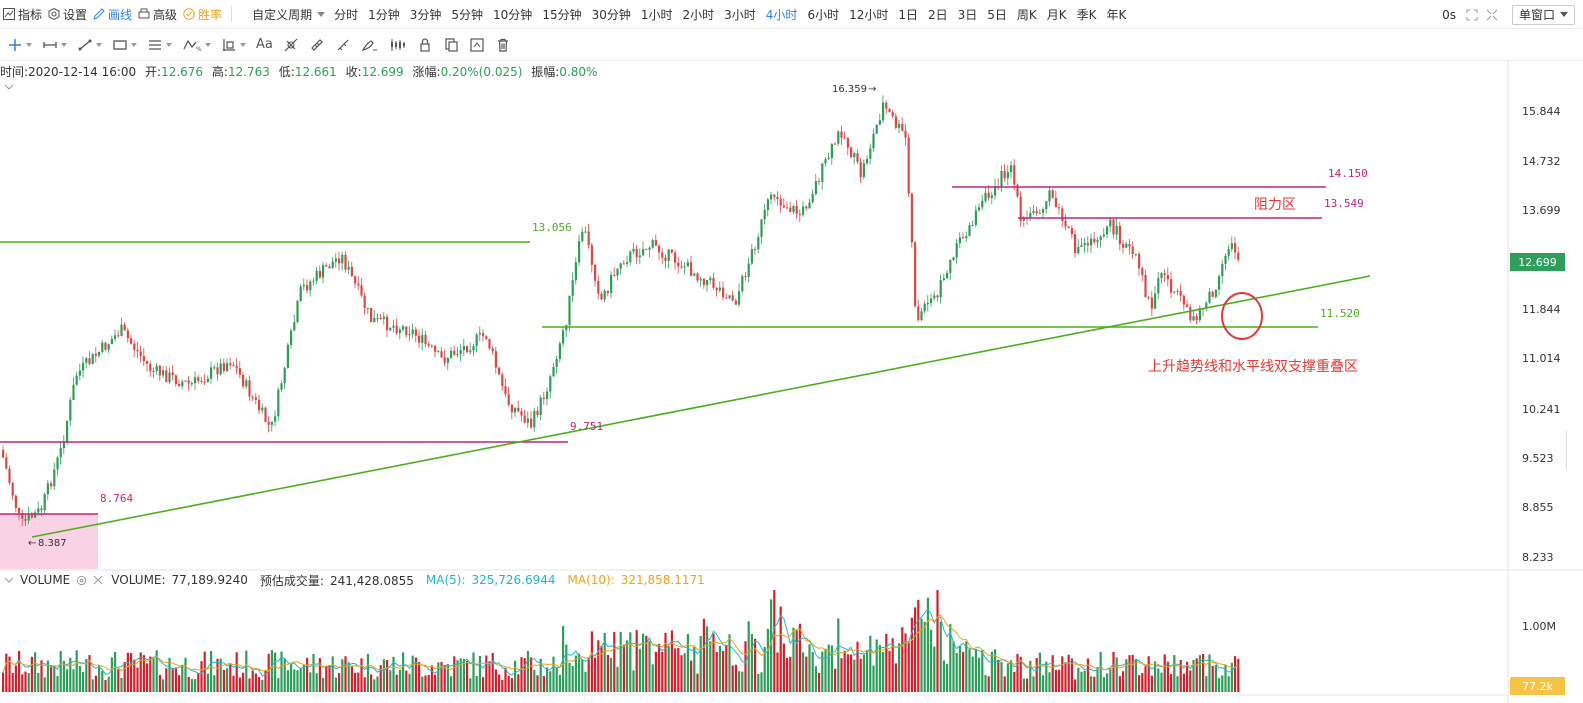 This screenshot has width=1583, height=703. I want to click on price-axis-tick: 10.241, so click(1541, 409).